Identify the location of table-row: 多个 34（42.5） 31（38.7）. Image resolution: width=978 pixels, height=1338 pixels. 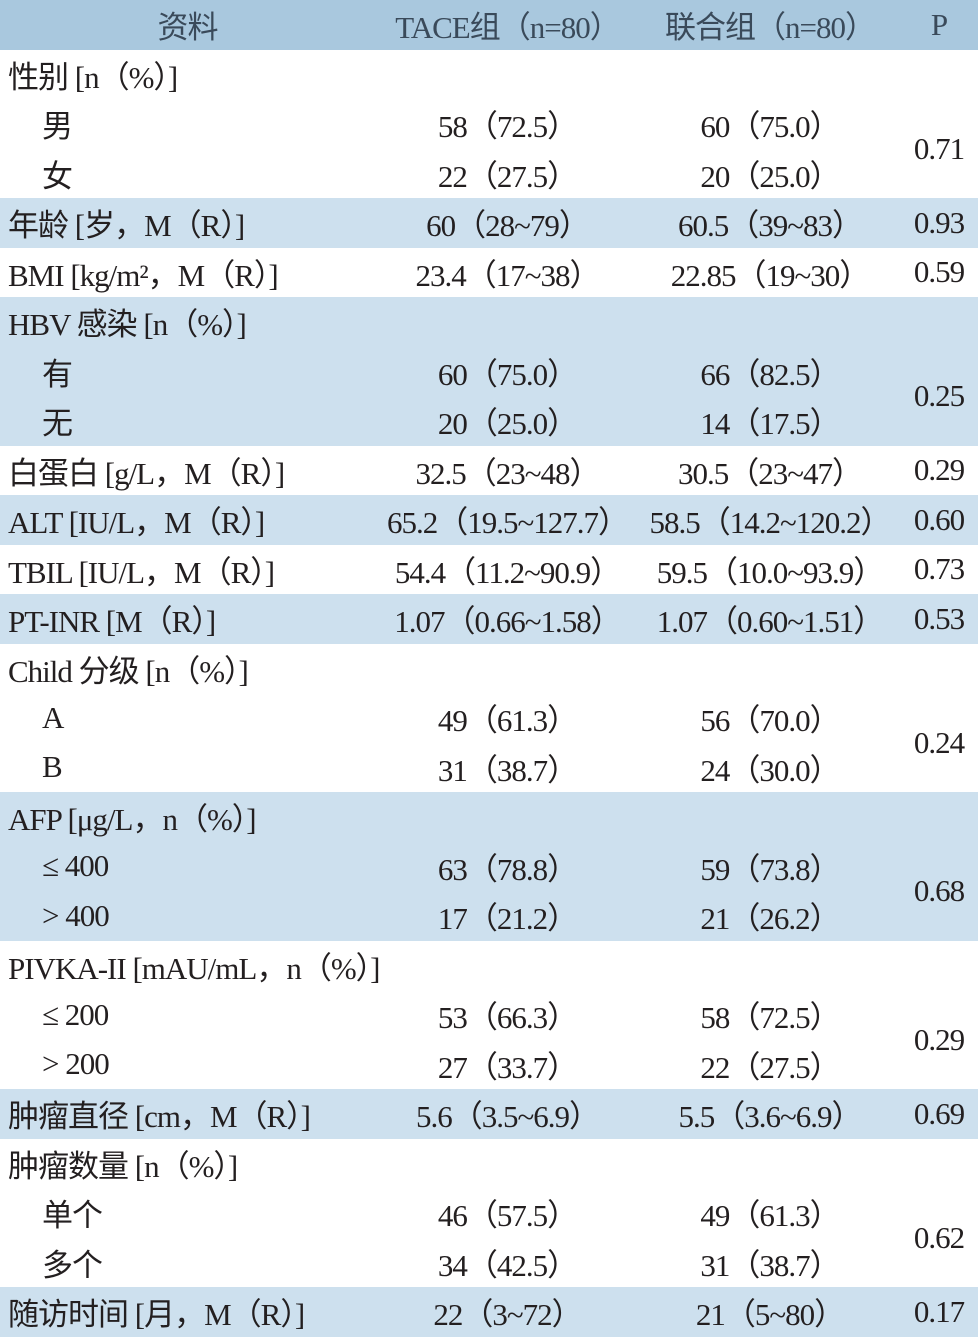
(489, 1263).